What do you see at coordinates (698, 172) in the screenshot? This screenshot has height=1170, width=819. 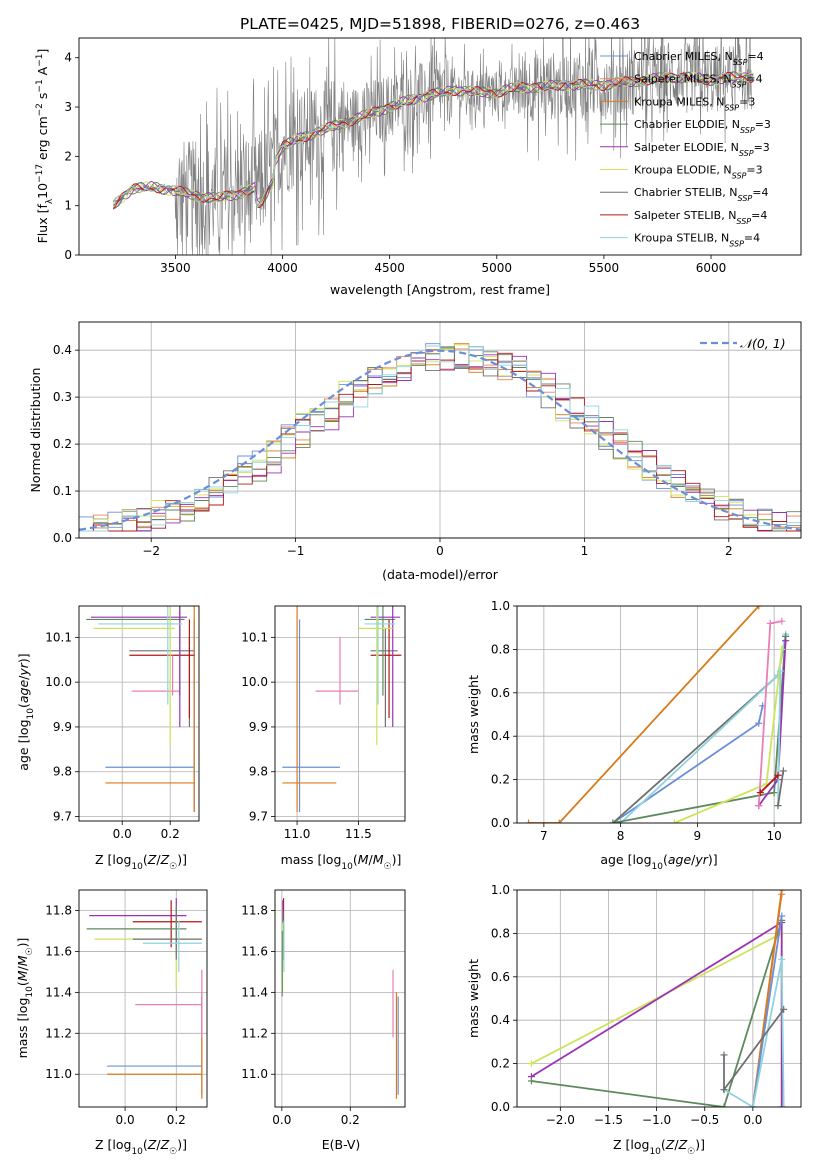 I see `legend-entry: Kroupa ELODIE, NSSP=3` at bounding box center [698, 172].